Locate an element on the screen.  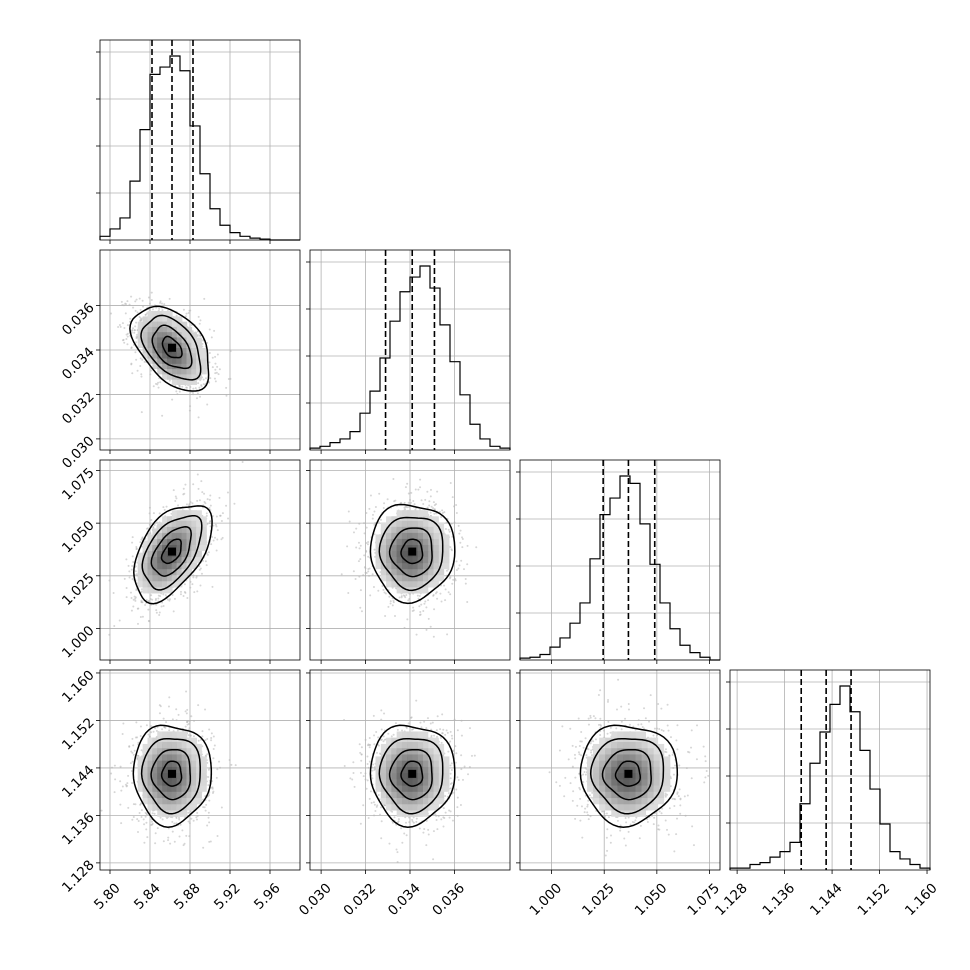
panel-frame is located at coordinates (200, 140).